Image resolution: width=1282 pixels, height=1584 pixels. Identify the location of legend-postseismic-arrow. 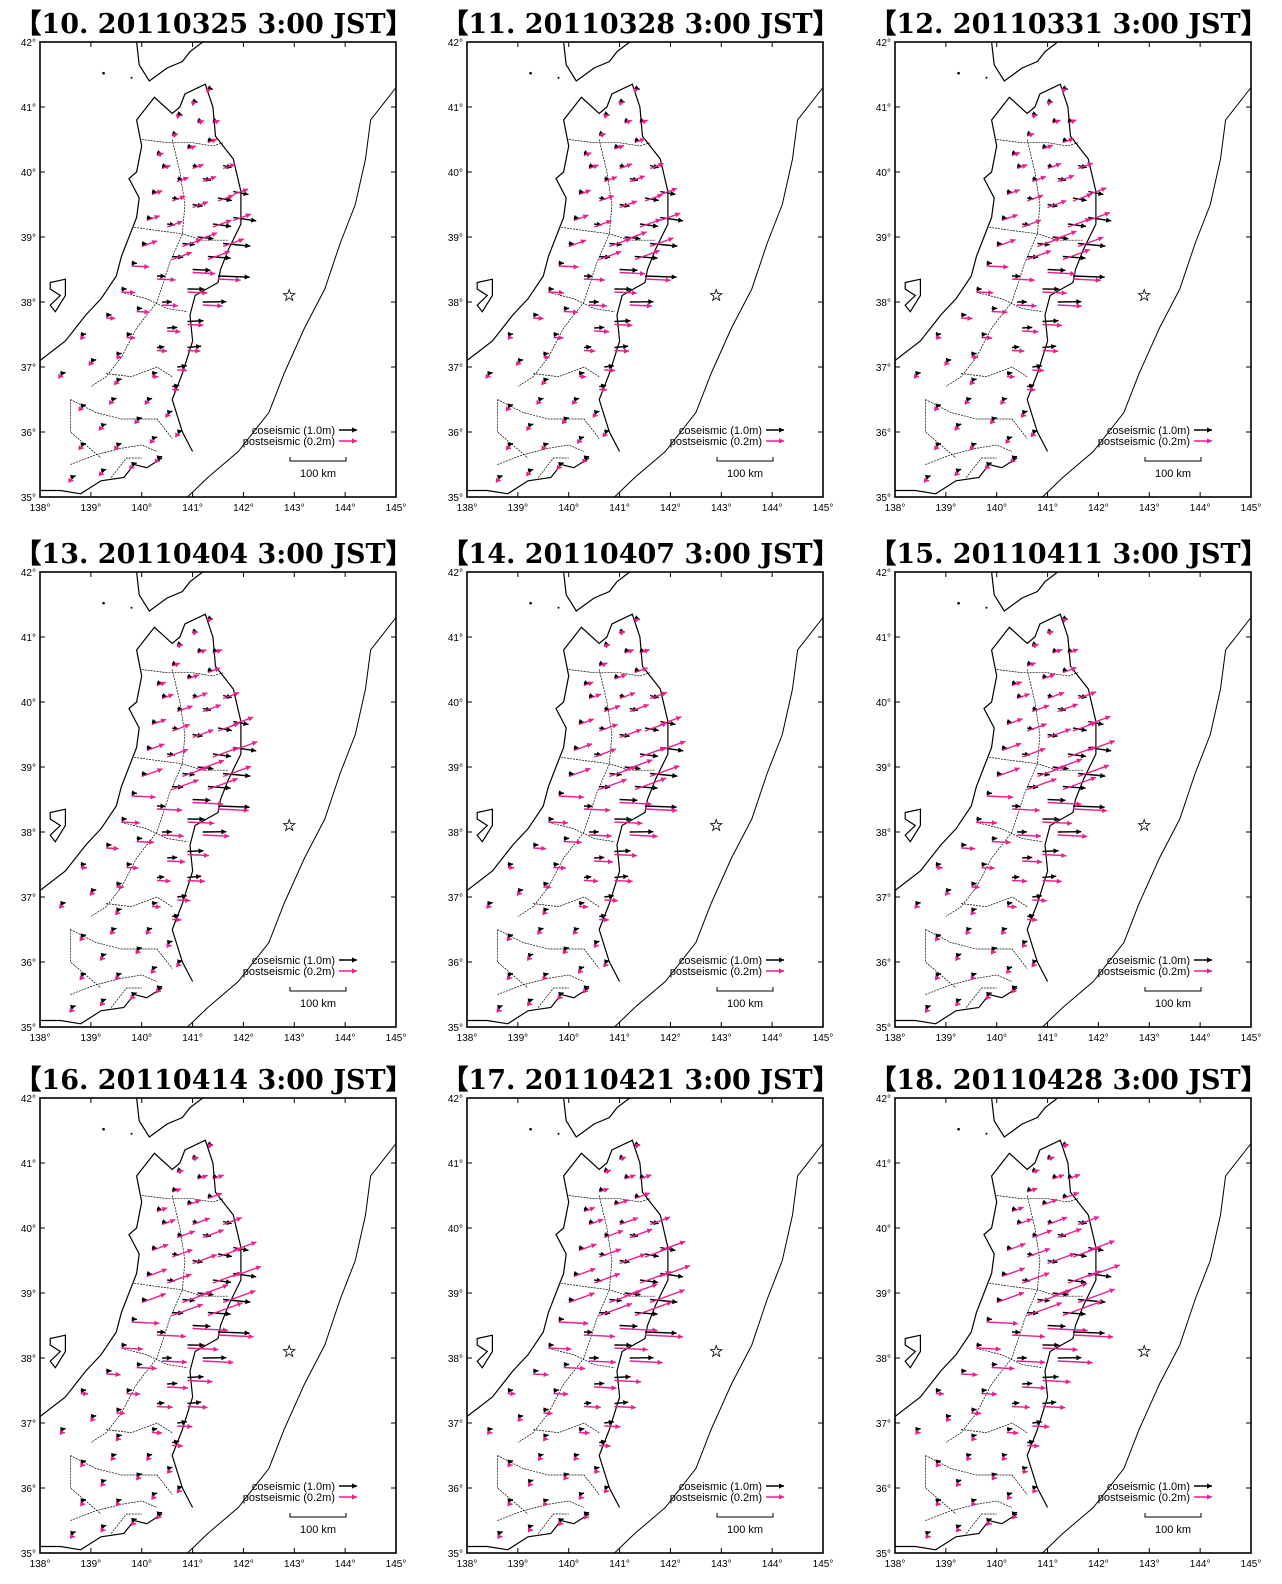
(348, 441).